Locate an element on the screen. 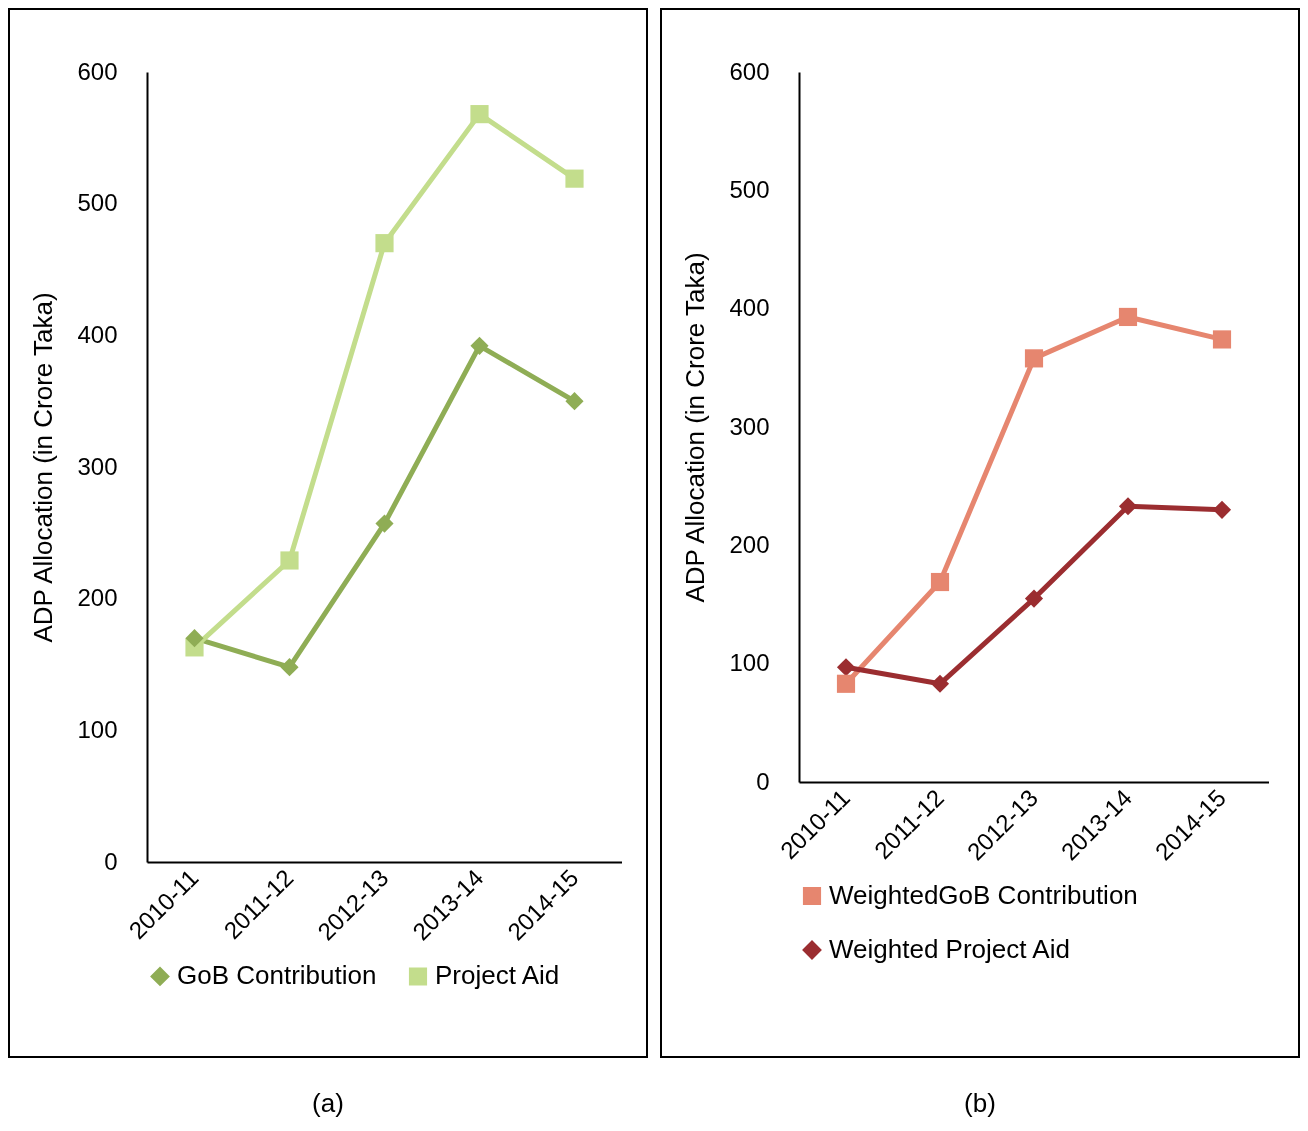 This screenshot has height=1131, width=1308. legend-label: WeightedGoB Contribution is located at coordinates (983, 895).